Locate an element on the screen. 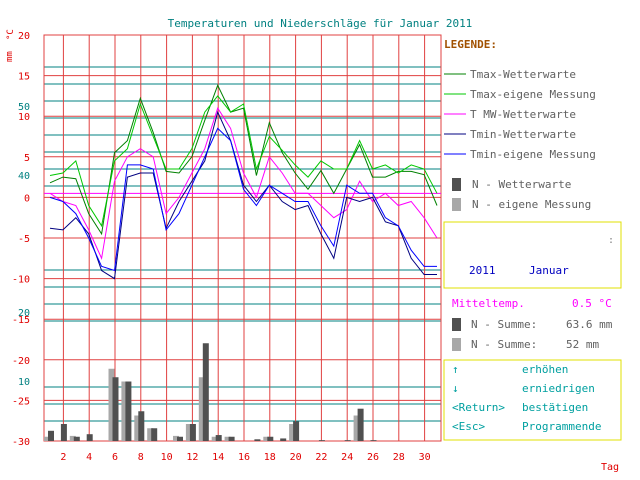 This screenshot has width=640, height=480. x-tick-label: 12 is located at coordinates (192, 457).